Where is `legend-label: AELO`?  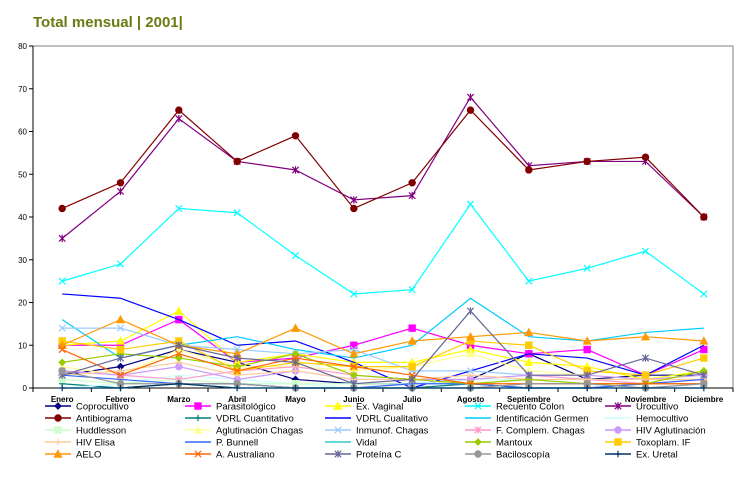
legend-label: AELO is located at coordinates (88, 455).